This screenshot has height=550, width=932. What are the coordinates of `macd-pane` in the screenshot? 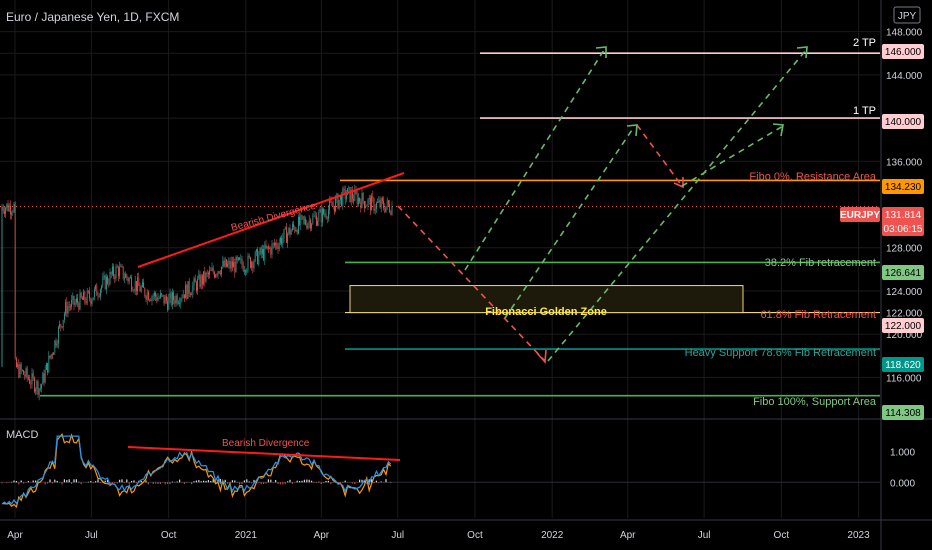 It's located at (440, 471).